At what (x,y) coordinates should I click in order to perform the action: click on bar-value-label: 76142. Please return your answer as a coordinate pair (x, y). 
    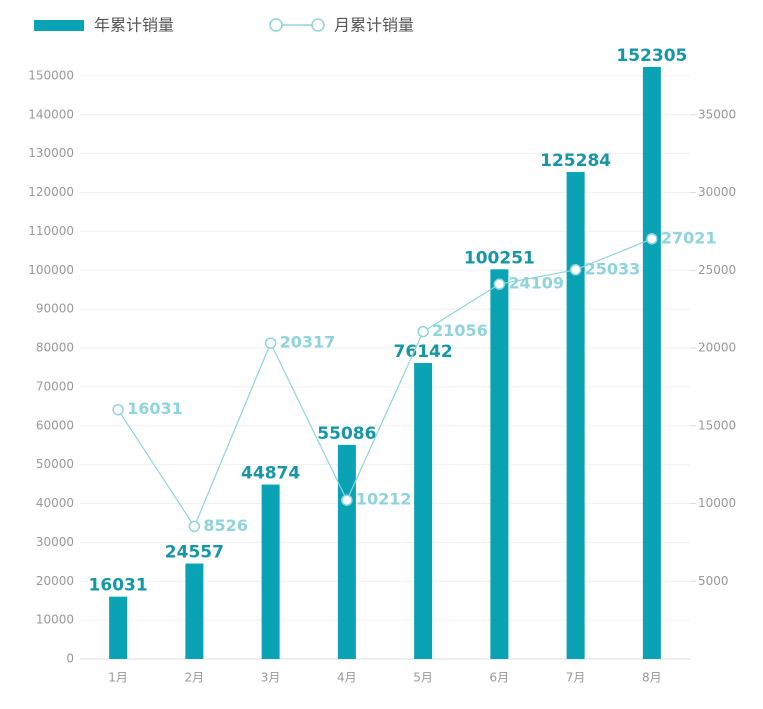
    Looking at the image, I should click on (423, 352).